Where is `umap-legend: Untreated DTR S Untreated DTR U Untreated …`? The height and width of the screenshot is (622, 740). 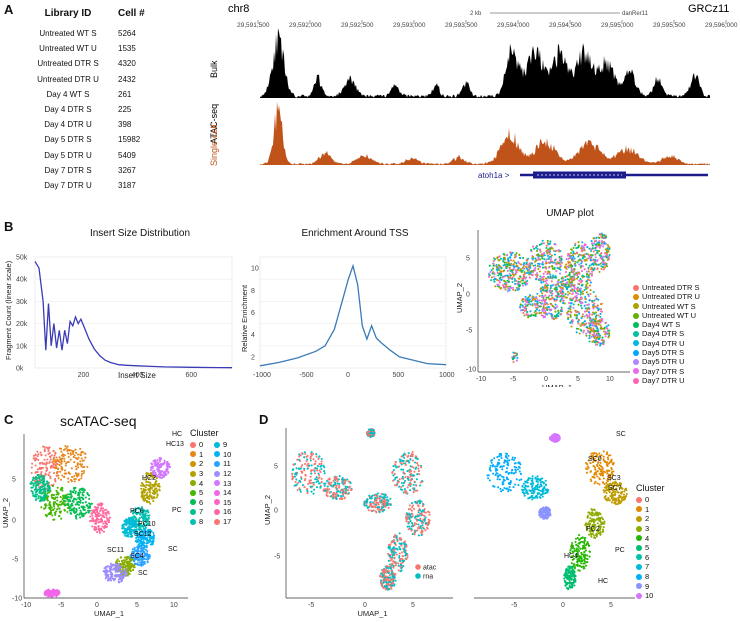 umap-legend: Untreated DTR S Untreated DTR U Untreated … is located at coordinates (666, 334).